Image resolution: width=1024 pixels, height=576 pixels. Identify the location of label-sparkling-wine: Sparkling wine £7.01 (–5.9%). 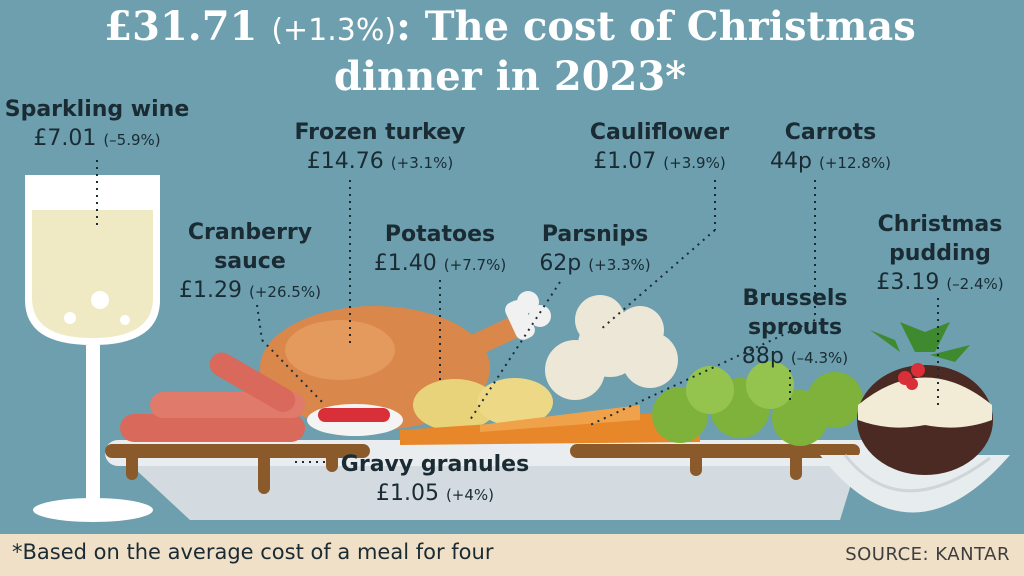
(97, 125).